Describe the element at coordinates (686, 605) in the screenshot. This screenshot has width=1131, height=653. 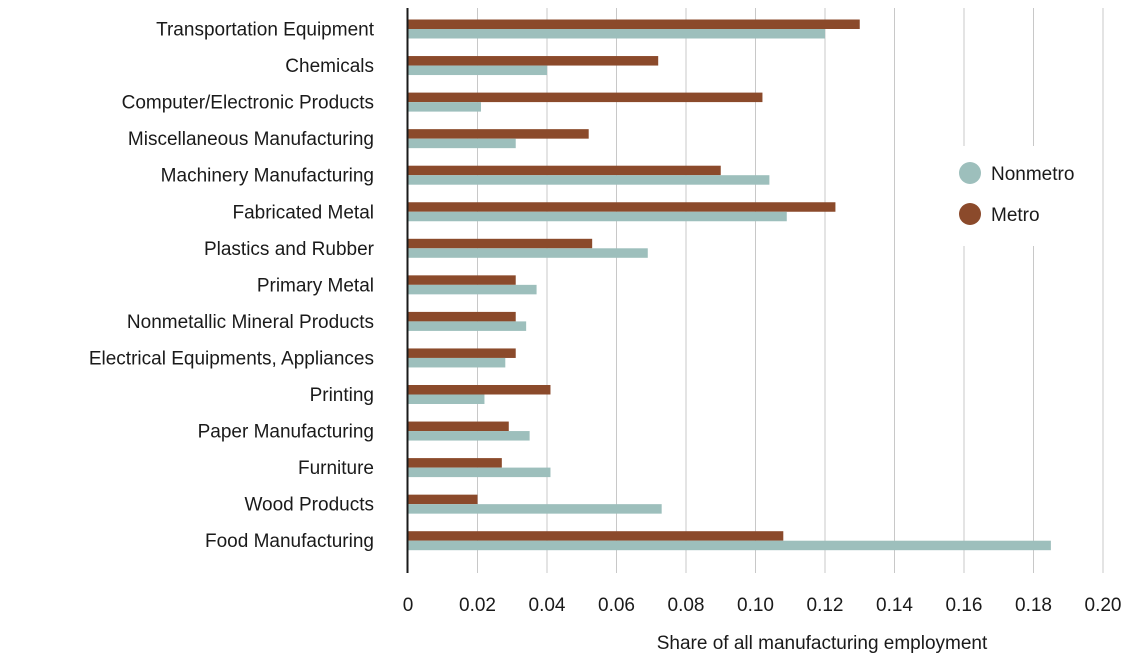
I see `x-tick-label: 0.08` at that location.